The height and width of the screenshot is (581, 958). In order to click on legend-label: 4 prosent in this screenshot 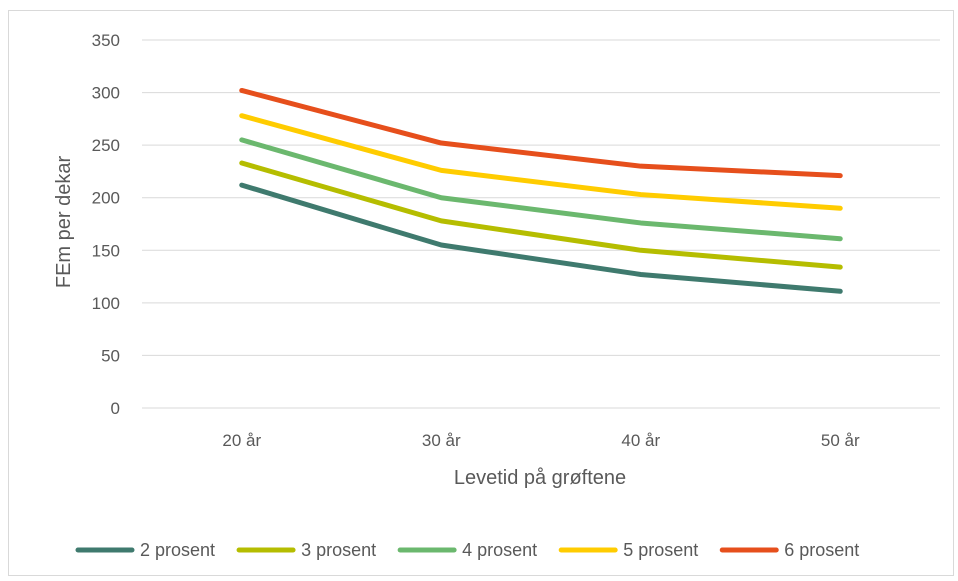, I will do `click(499, 550)`.